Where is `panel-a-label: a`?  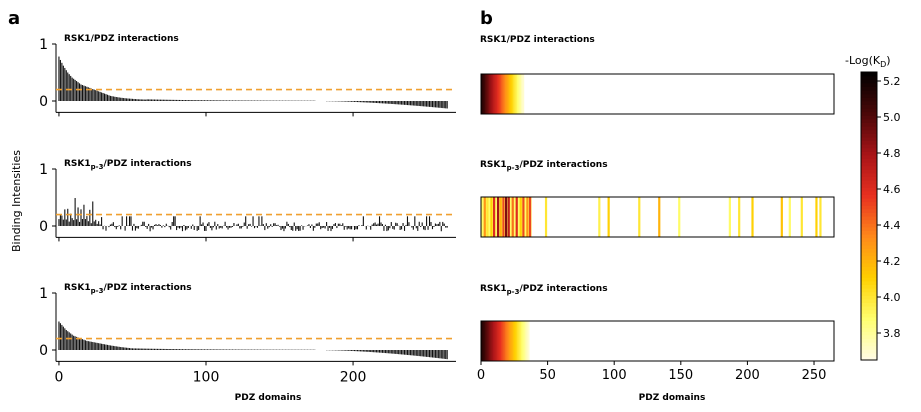 panel-a-label: a is located at coordinates (14, 18).